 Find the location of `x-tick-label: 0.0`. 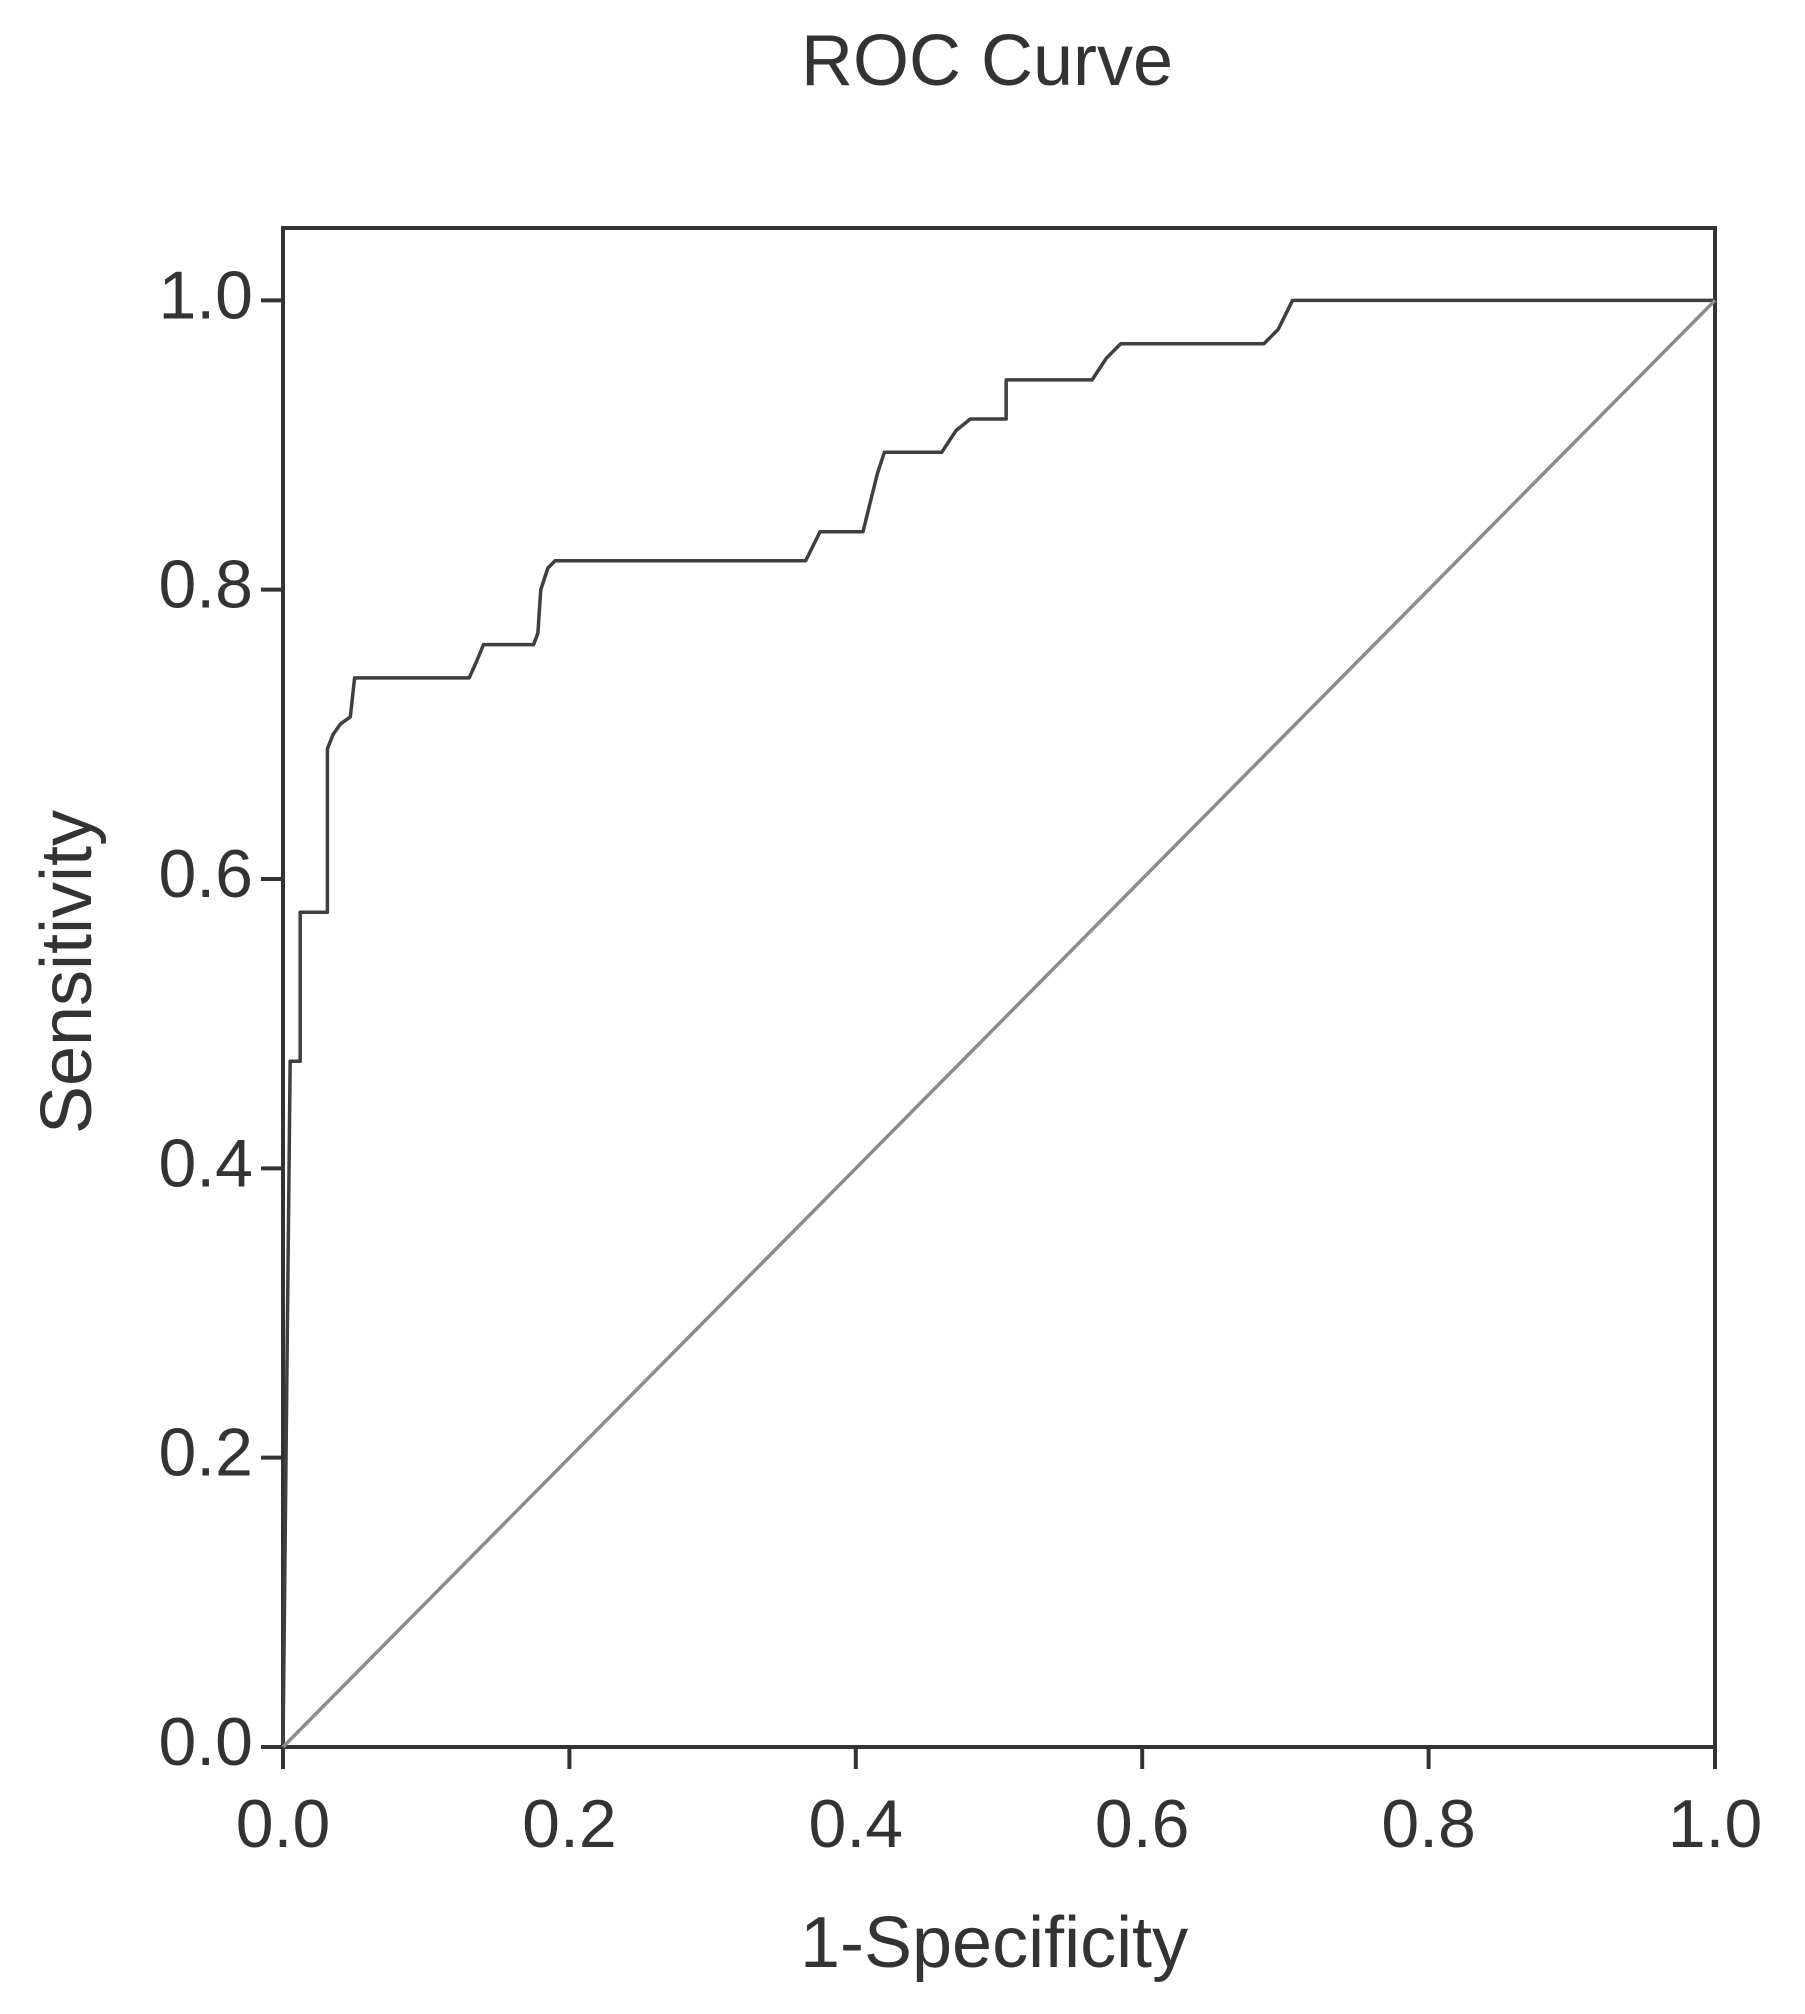

x-tick-label: 0.0 is located at coordinates (283, 1824).